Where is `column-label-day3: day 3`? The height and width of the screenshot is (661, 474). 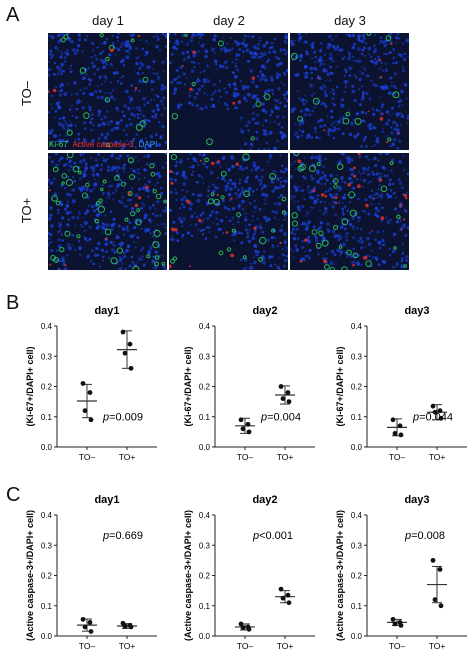
column-label-day3: day 3 is located at coordinates (350, 20).